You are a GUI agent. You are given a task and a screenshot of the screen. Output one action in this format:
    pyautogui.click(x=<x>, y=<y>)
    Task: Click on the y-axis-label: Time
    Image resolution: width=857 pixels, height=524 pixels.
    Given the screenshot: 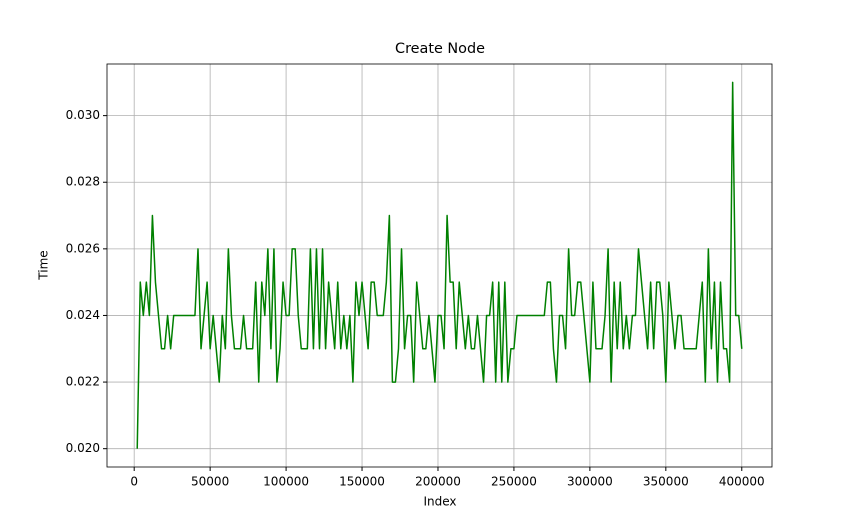 What is the action you would take?
    pyautogui.click(x=44, y=265)
    